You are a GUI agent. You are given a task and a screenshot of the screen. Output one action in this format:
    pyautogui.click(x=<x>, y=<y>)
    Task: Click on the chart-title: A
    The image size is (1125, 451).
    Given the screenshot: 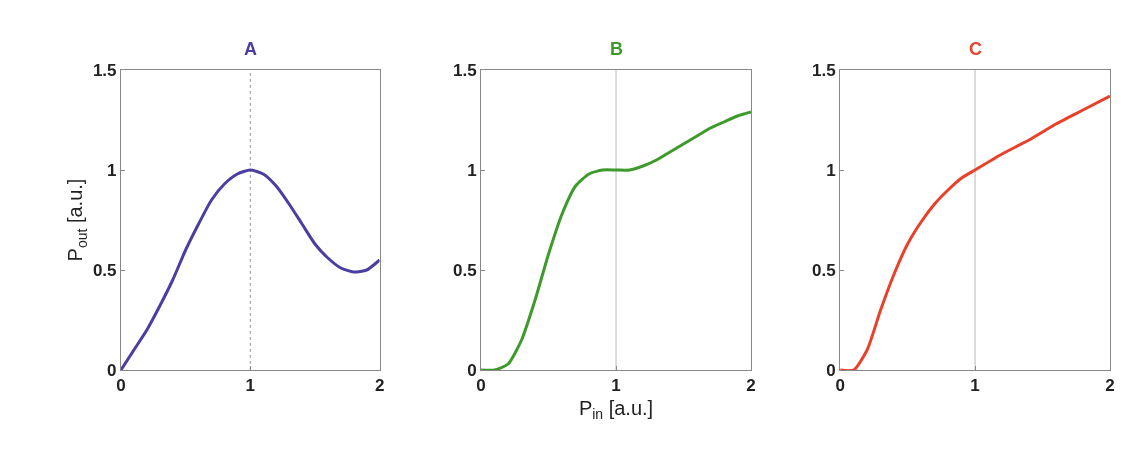 What is the action you would take?
    pyautogui.click(x=250, y=49)
    